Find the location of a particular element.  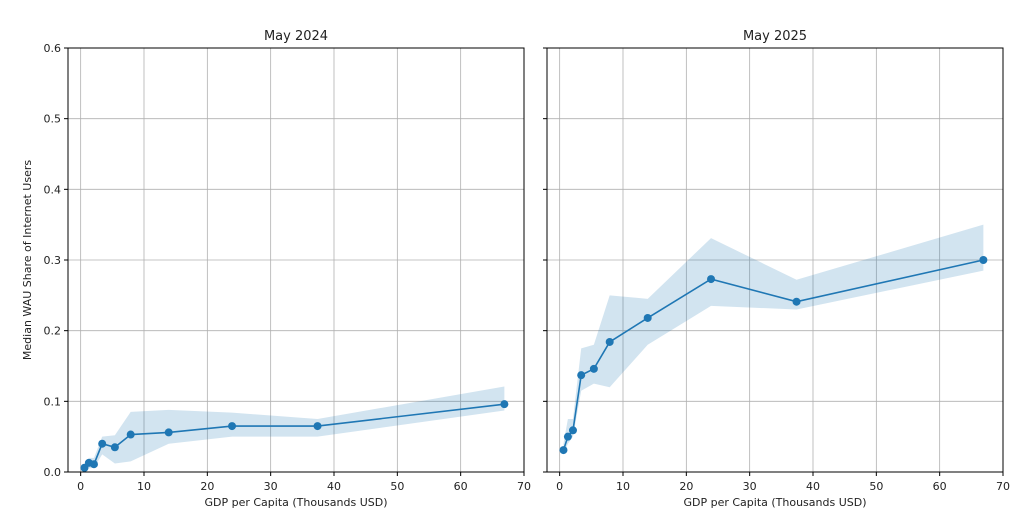

chart-title: May 2025 is located at coordinates (775, 36).